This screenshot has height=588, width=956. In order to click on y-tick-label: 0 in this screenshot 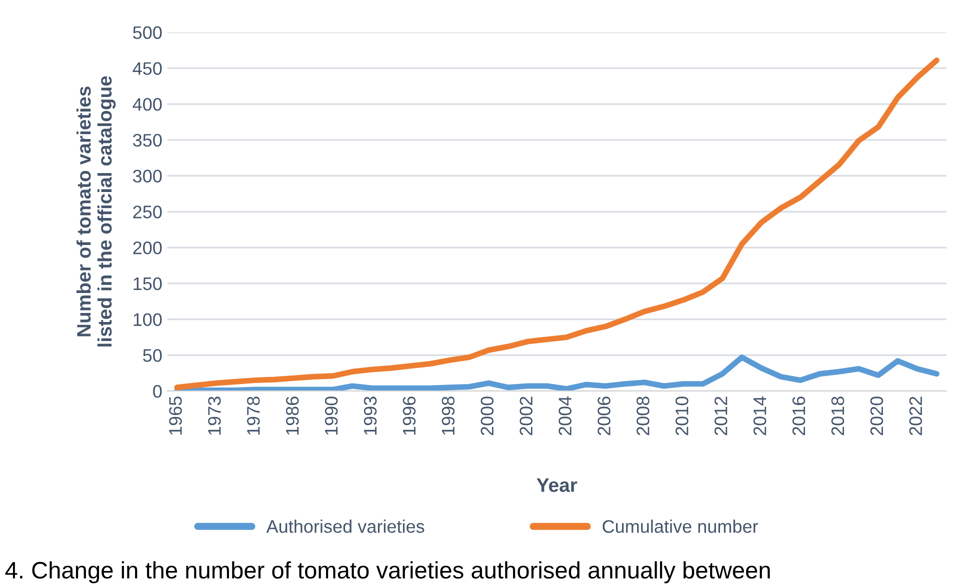, I will do `click(157, 391)`.